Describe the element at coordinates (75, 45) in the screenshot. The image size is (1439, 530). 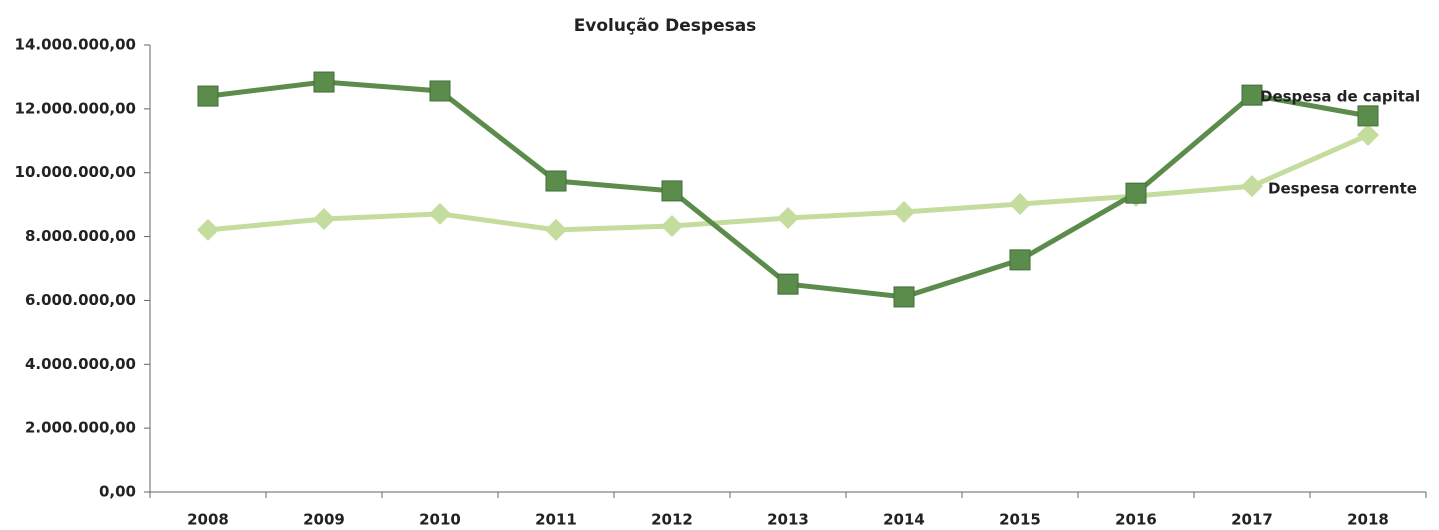
I see `y-tick-label: 14.000.000,00` at that location.